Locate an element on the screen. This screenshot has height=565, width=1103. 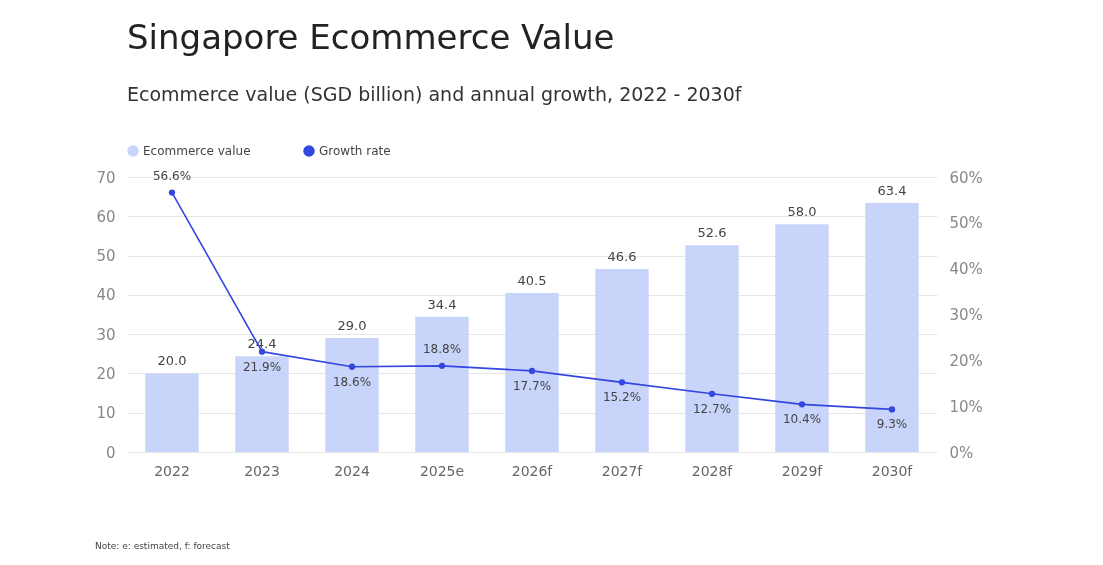
data-label: 21.9% is located at coordinates (262, 366).